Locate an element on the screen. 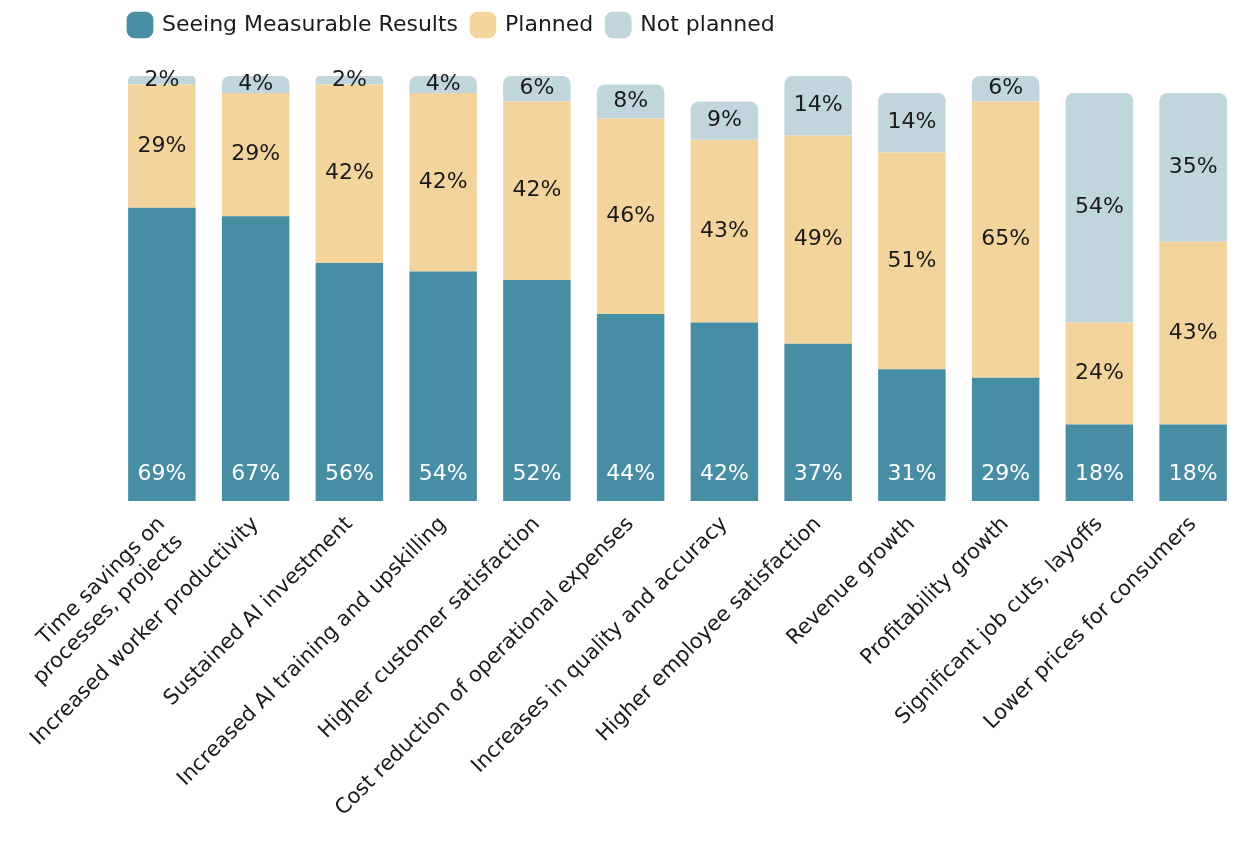 The width and height of the screenshot is (1245, 847). data-label: 56% is located at coordinates (349, 472).